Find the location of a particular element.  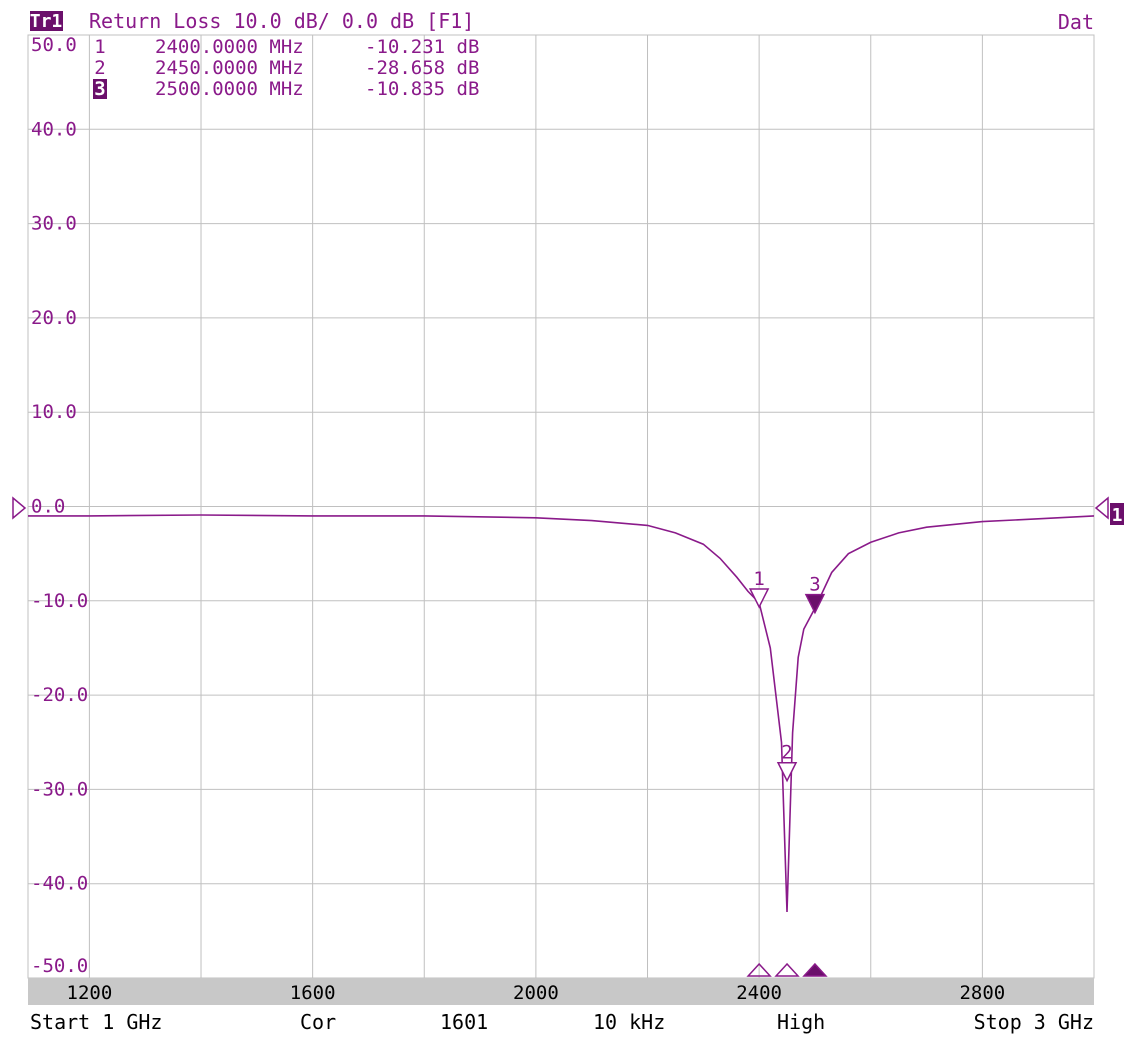

marker-2-triangle-icon is located at coordinates (787, 772).